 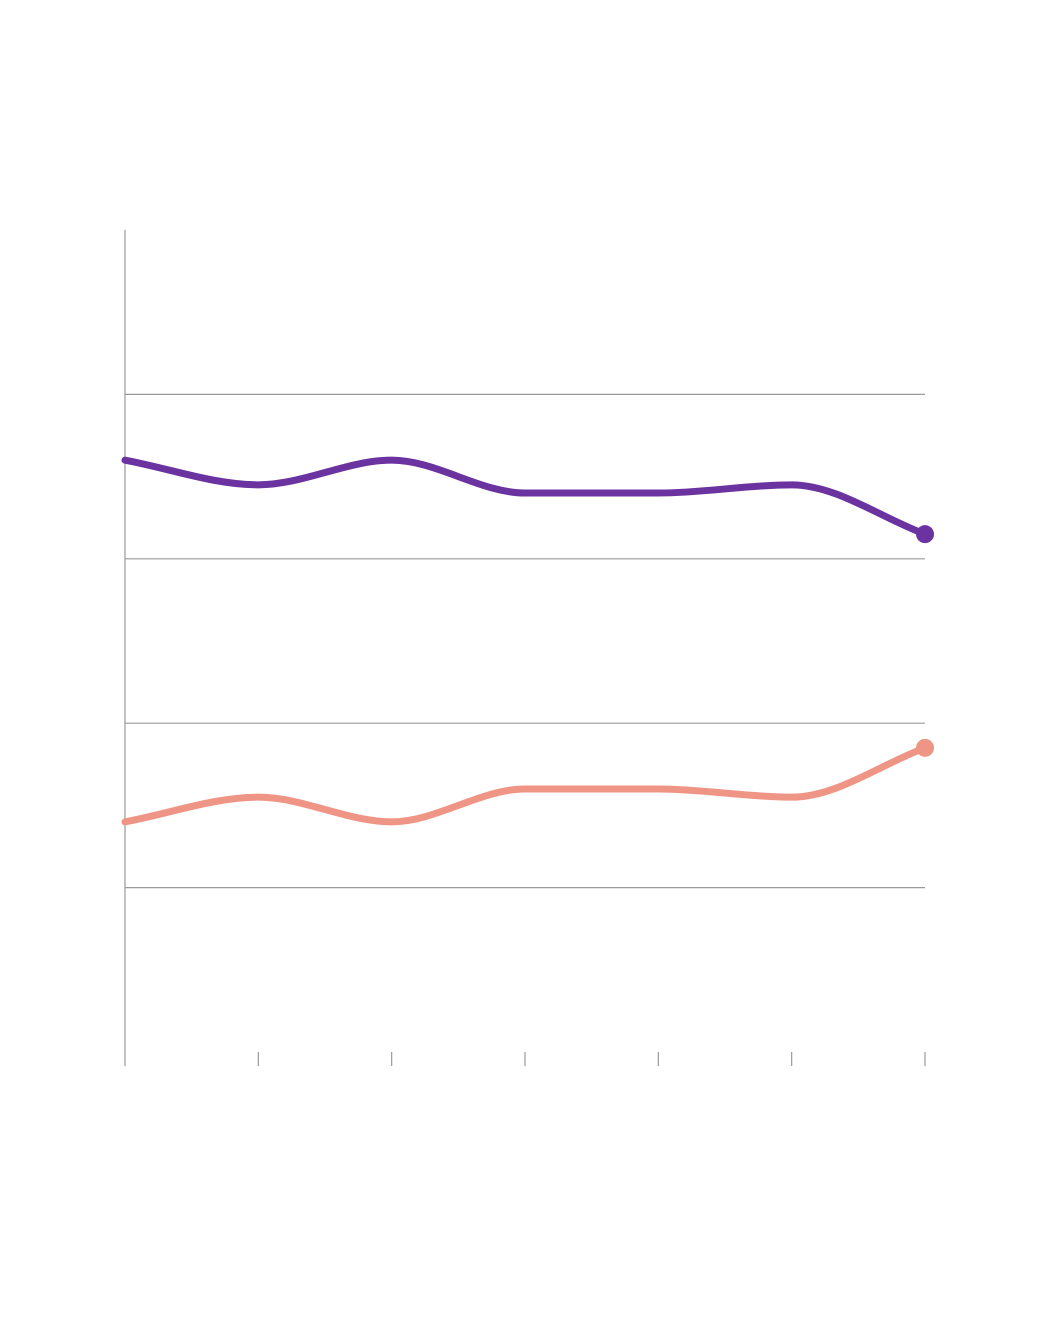 I want to click on end-markers, so click(x=925, y=641).